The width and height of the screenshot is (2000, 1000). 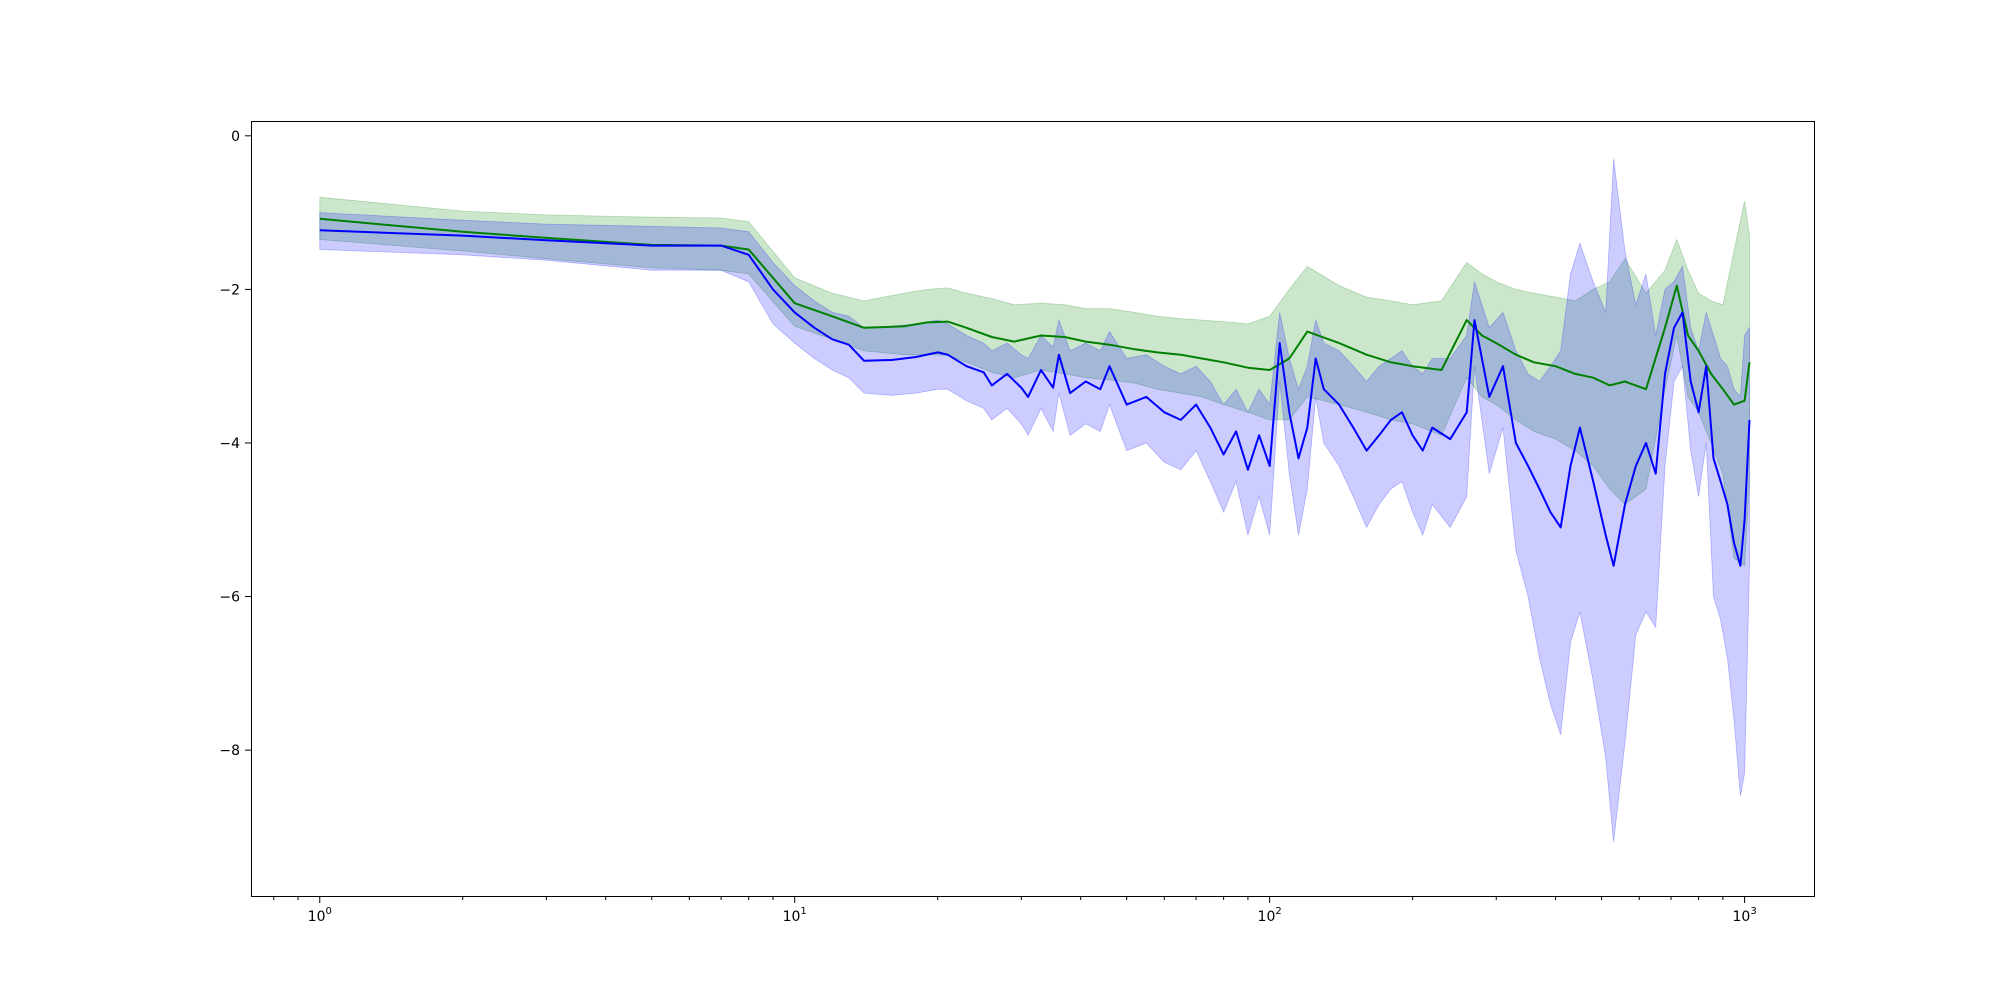 I want to click on y-axis: 0 −2 −4 −6 −8, so click(x=235, y=444).